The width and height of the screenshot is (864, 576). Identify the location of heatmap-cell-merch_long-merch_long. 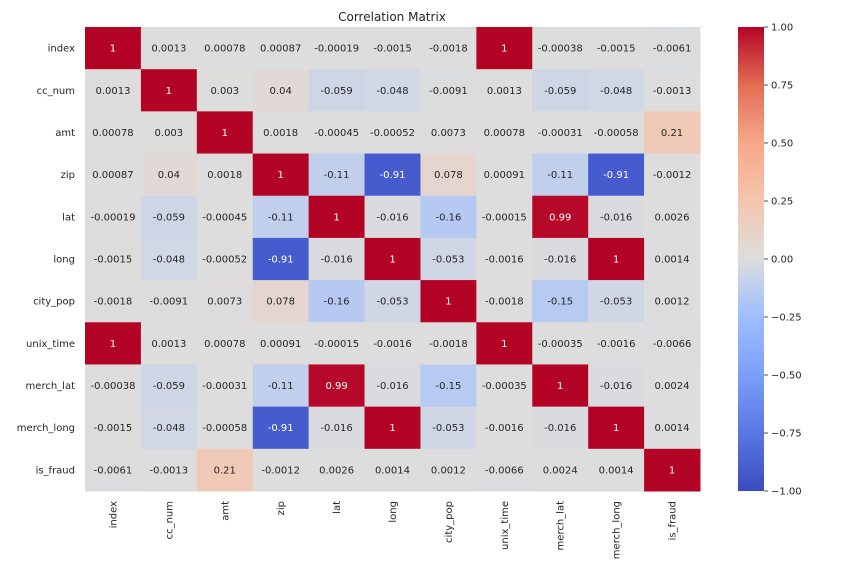
(616, 428).